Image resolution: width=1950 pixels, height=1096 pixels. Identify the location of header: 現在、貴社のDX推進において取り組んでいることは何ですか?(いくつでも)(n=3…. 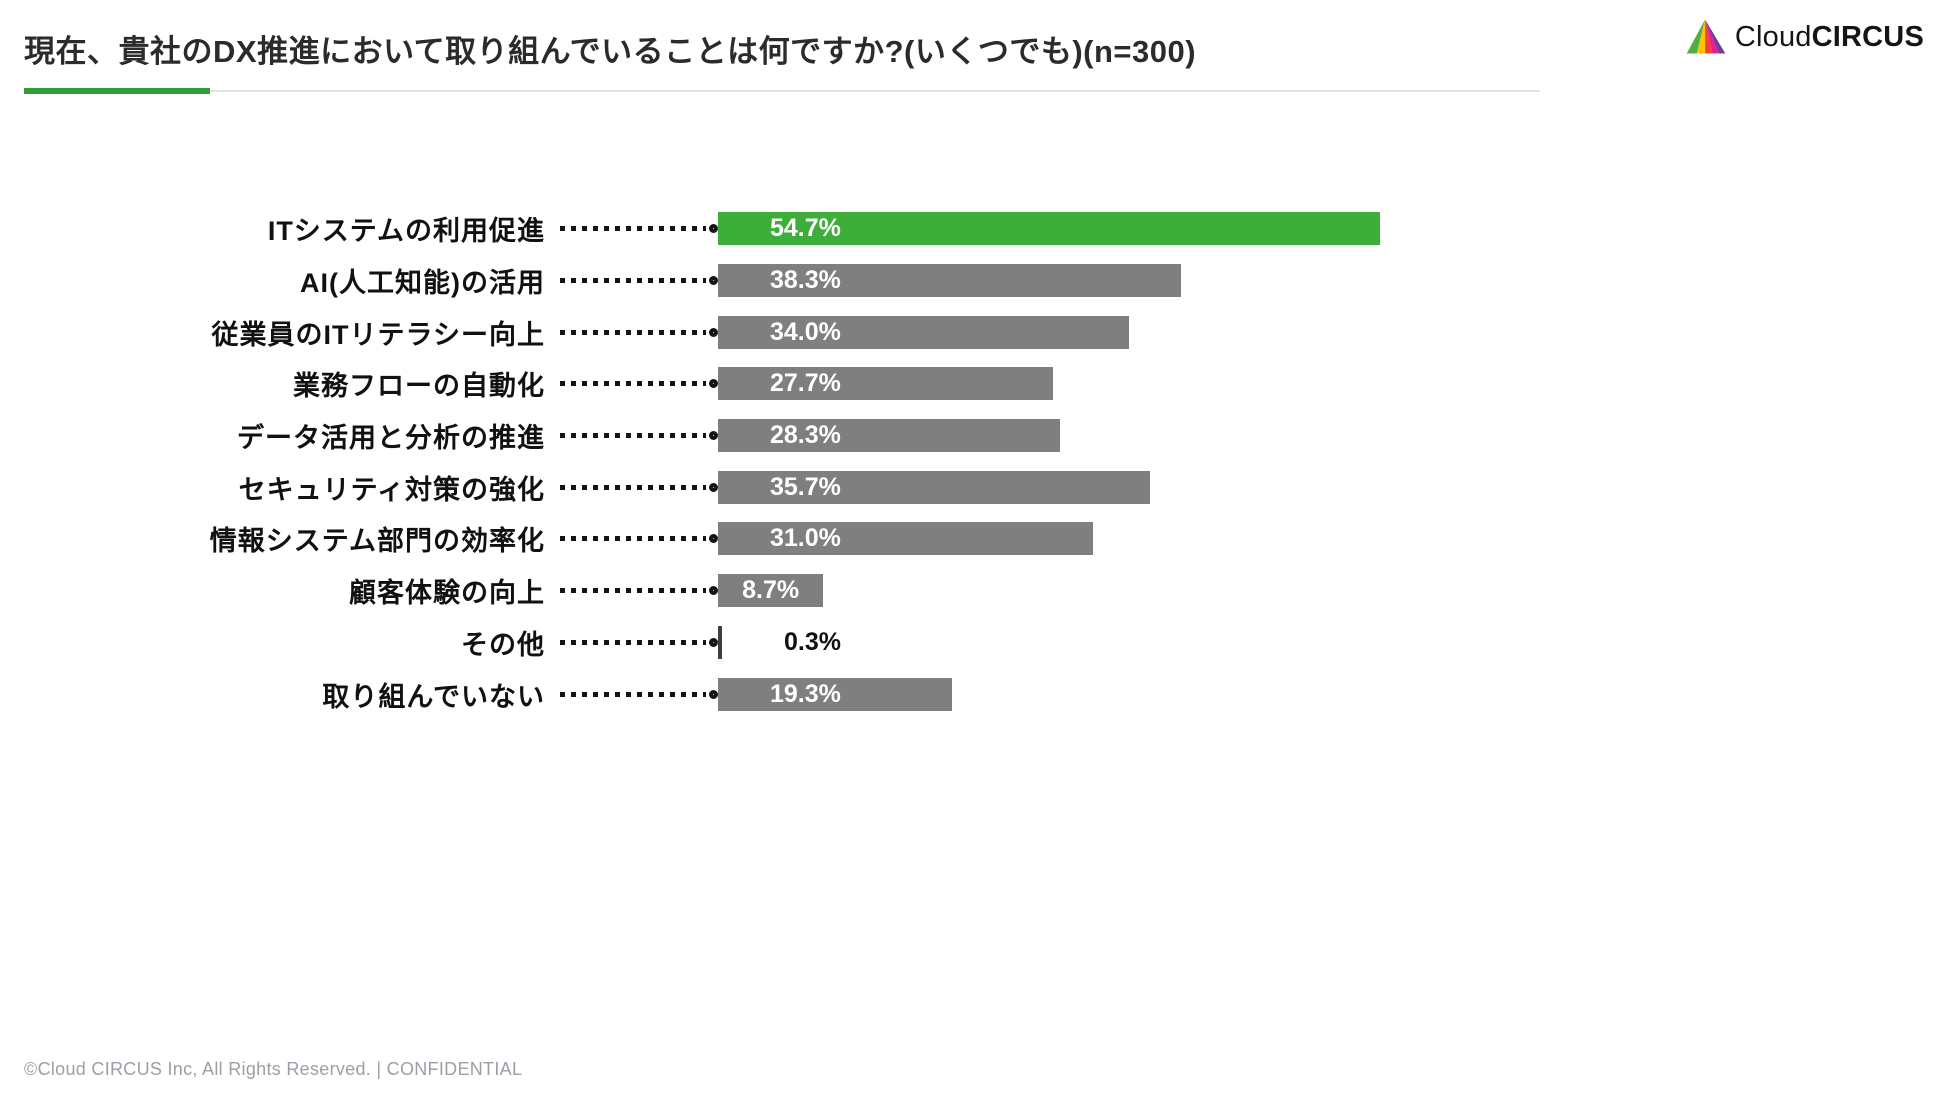
(975, 50).